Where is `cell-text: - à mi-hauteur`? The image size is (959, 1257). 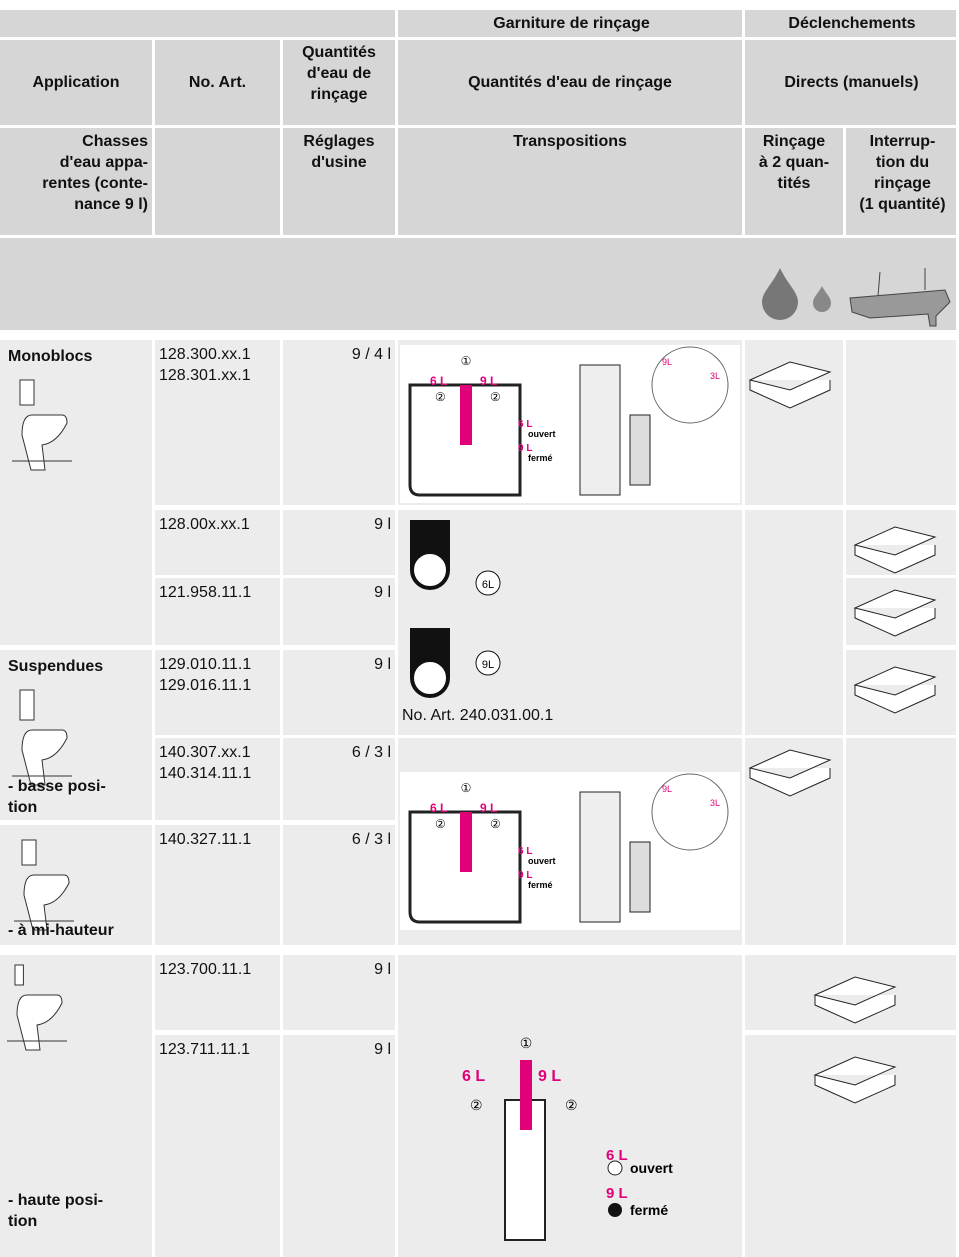
cell-text: - à mi-hauteur is located at coordinates (61, 930).